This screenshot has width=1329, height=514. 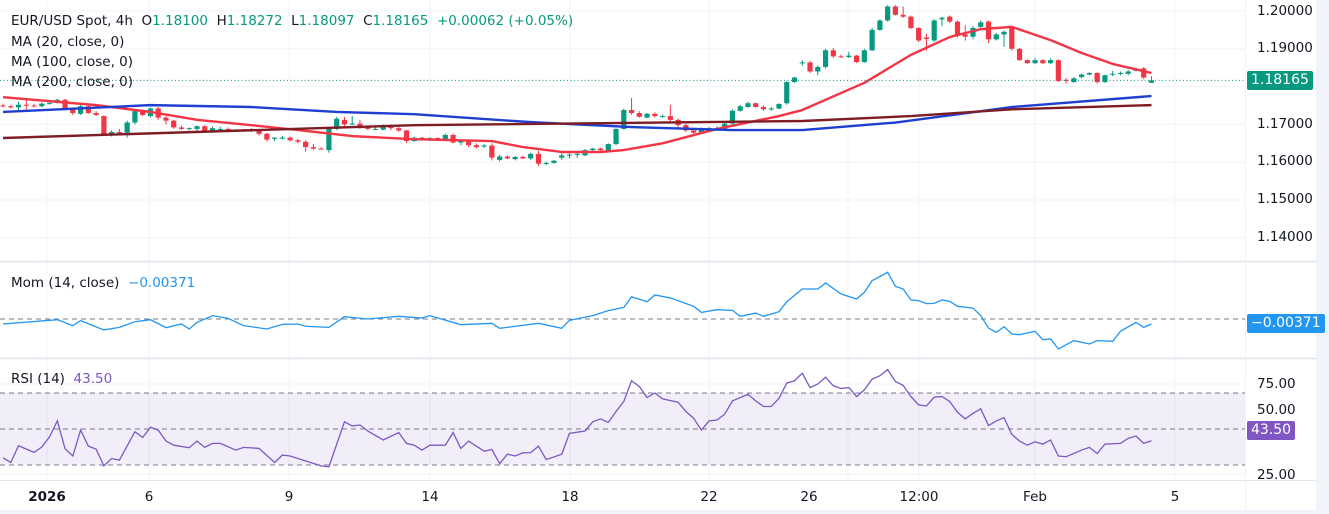 I want to click on high-label: H, so click(x=221, y=21).